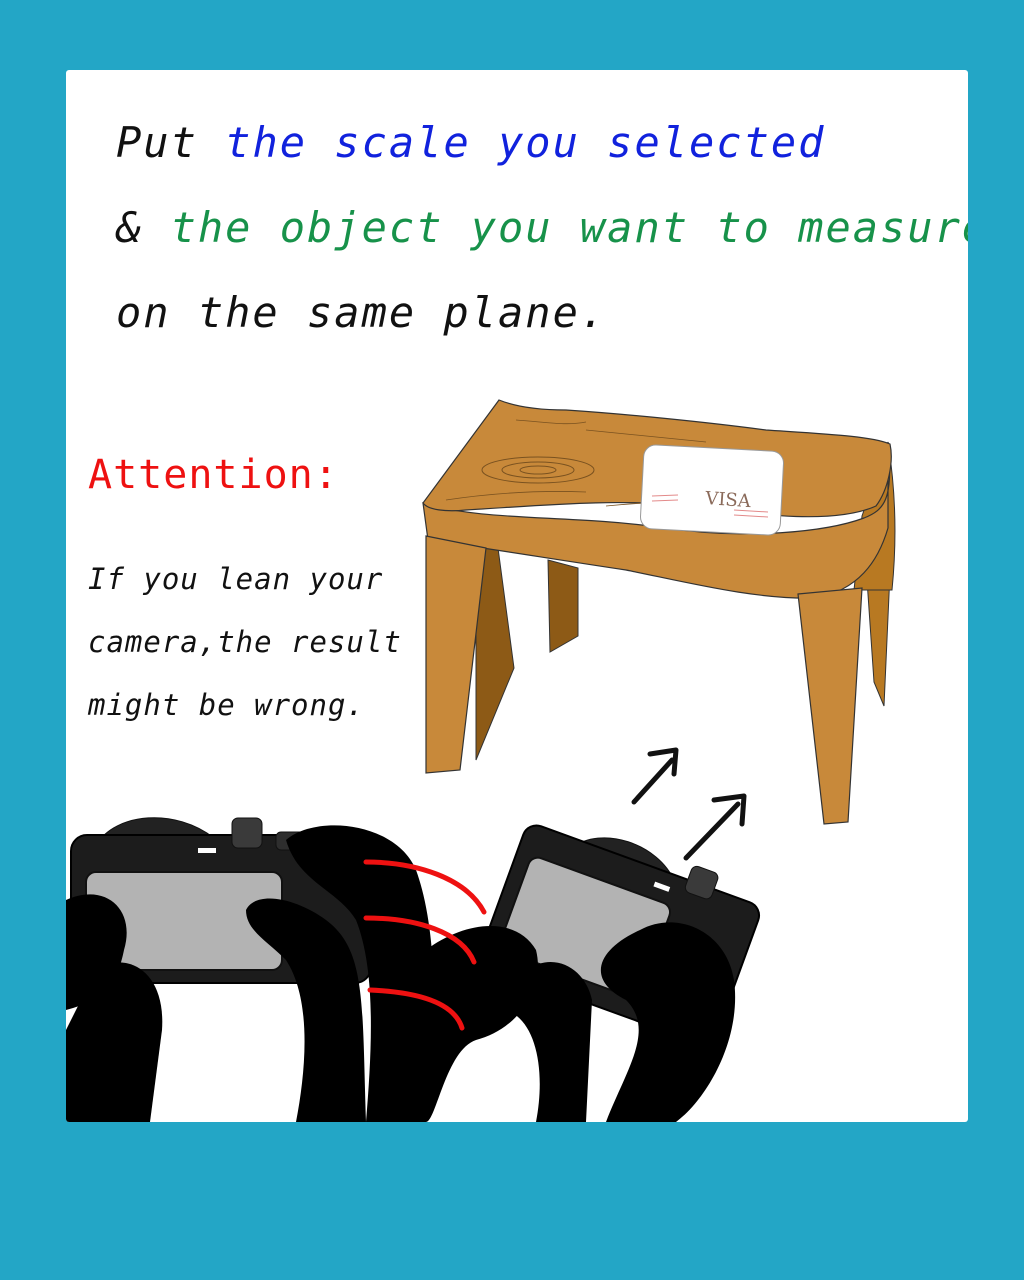 Image resolution: width=1024 pixels, height=1280 pixels. What do you see at coordinates (171, 142) in the screenshot?
I see `instruction-line-1-prefix: Put` at bounding box center [171, 142].